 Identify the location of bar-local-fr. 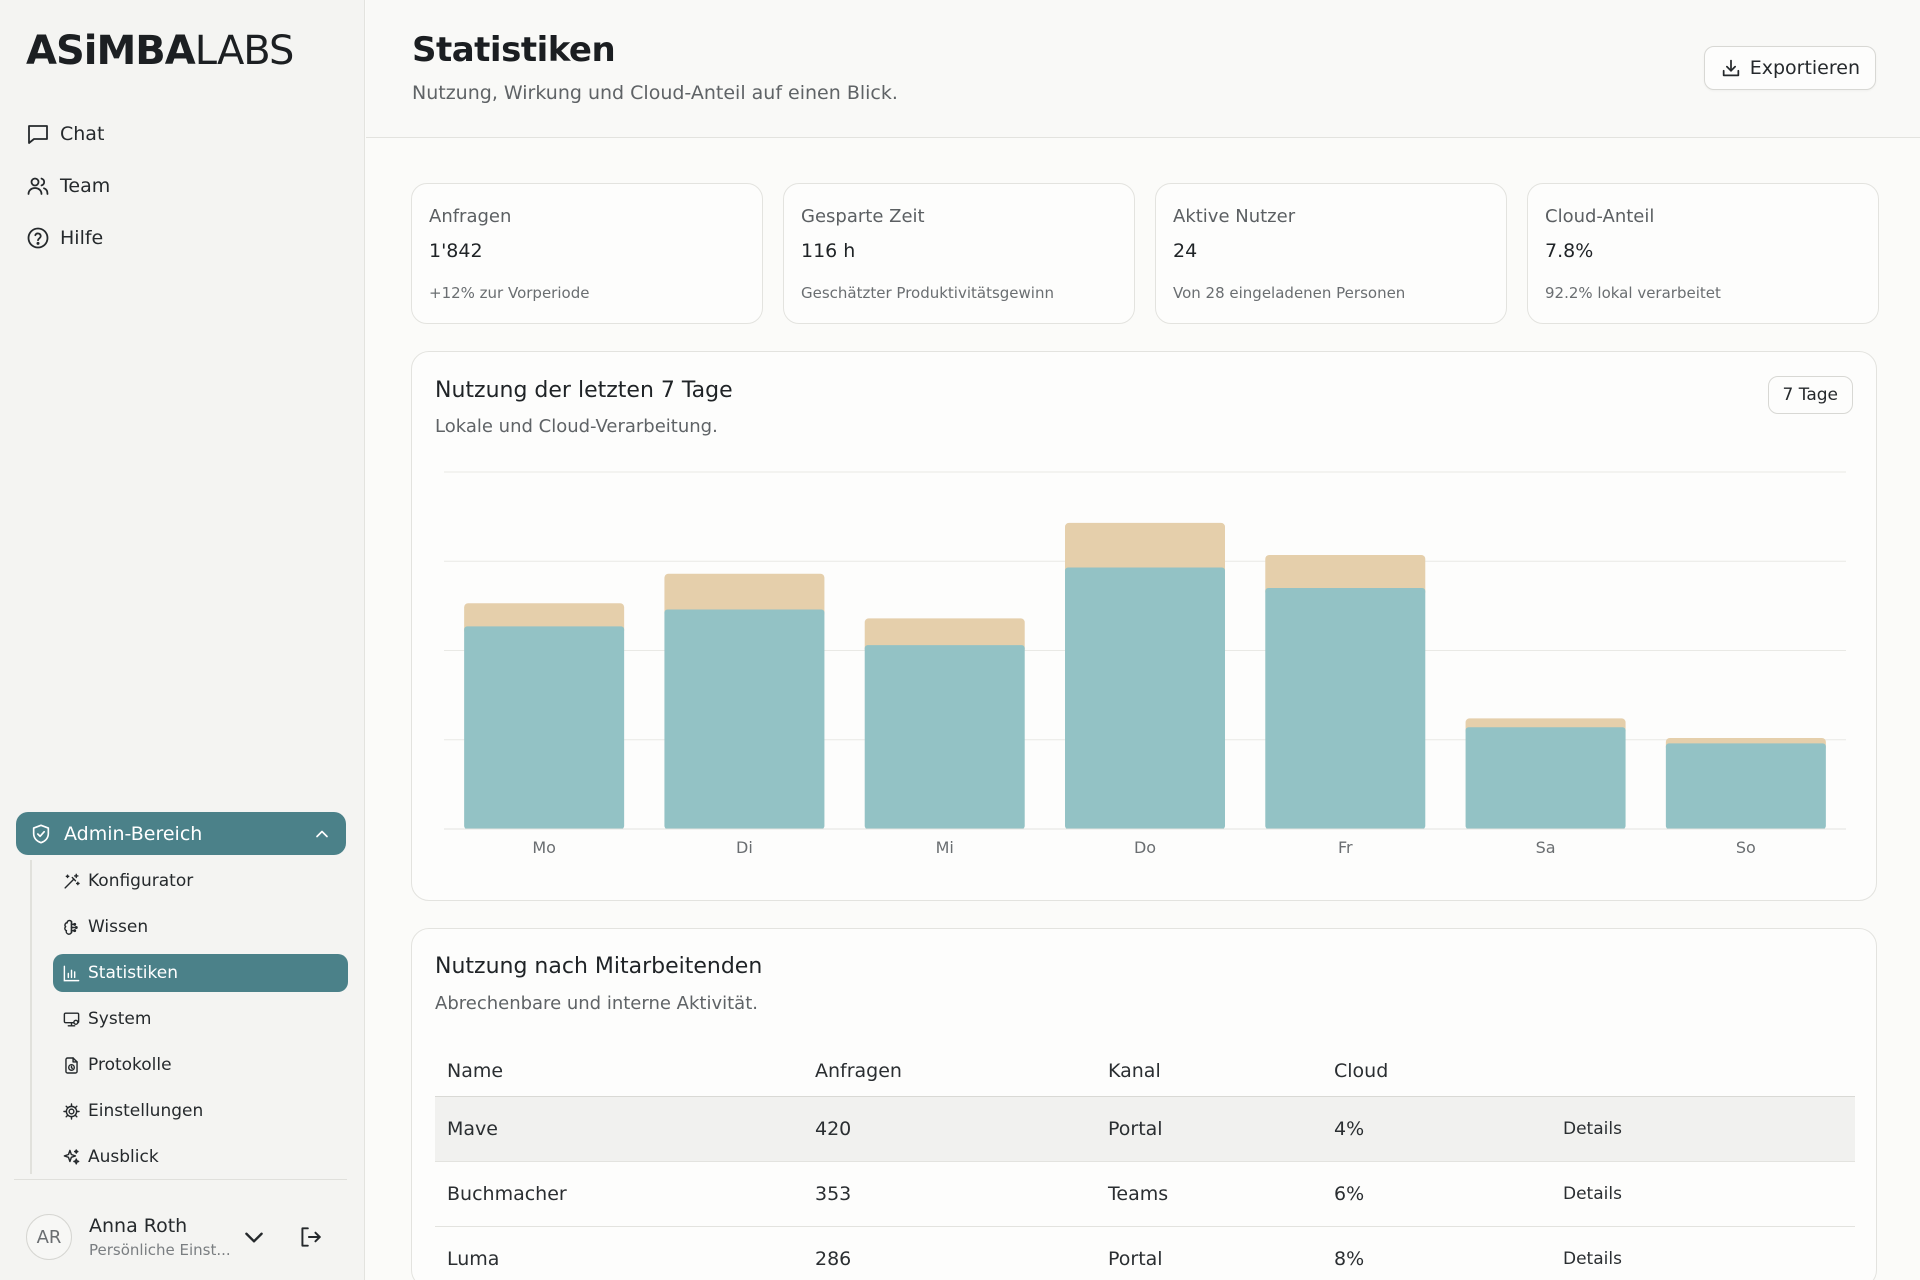
(1345, 708).